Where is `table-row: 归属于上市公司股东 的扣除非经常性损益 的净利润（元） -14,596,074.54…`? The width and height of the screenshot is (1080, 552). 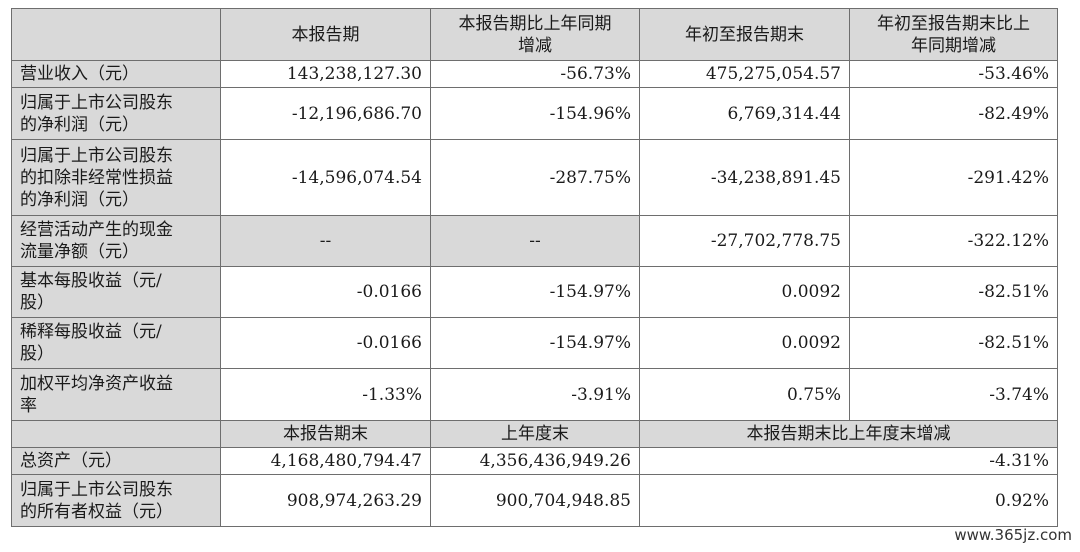 table-row: 归属于上市公司股东 的扣除非经常性损益 的净利润（元） -14,596,074.54… is located at coordinates (534, 177).